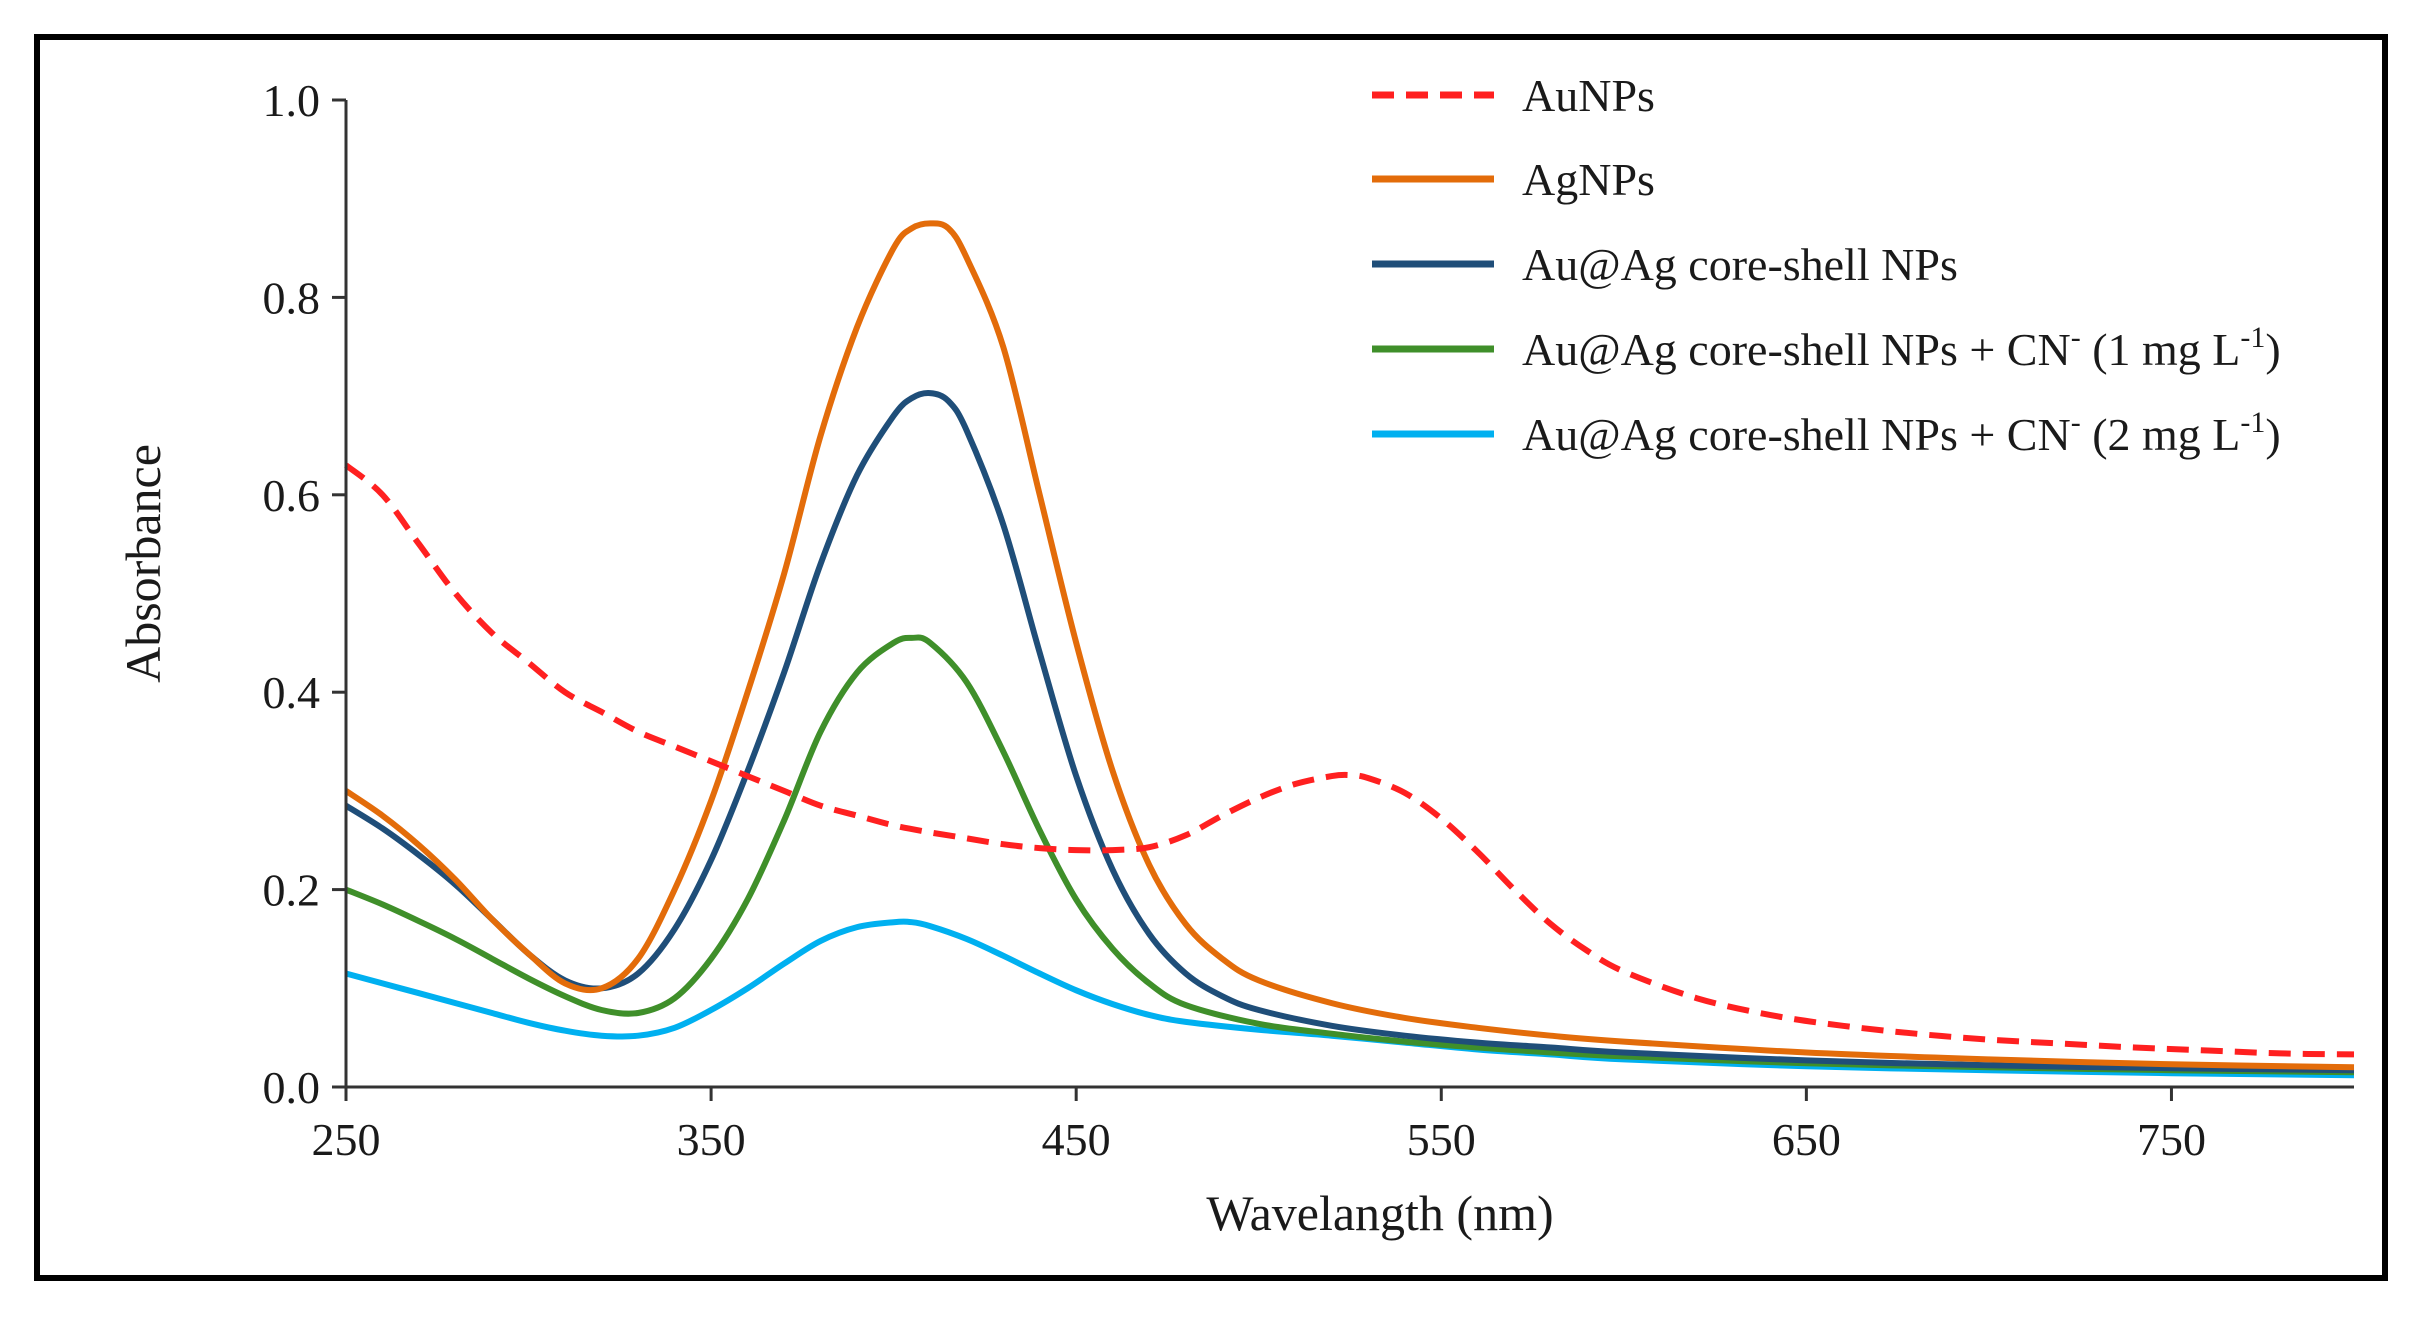  Describe the element at coordinates (292, 692) in the screenshot. I see `y-tick-label: 0.4` at that location.